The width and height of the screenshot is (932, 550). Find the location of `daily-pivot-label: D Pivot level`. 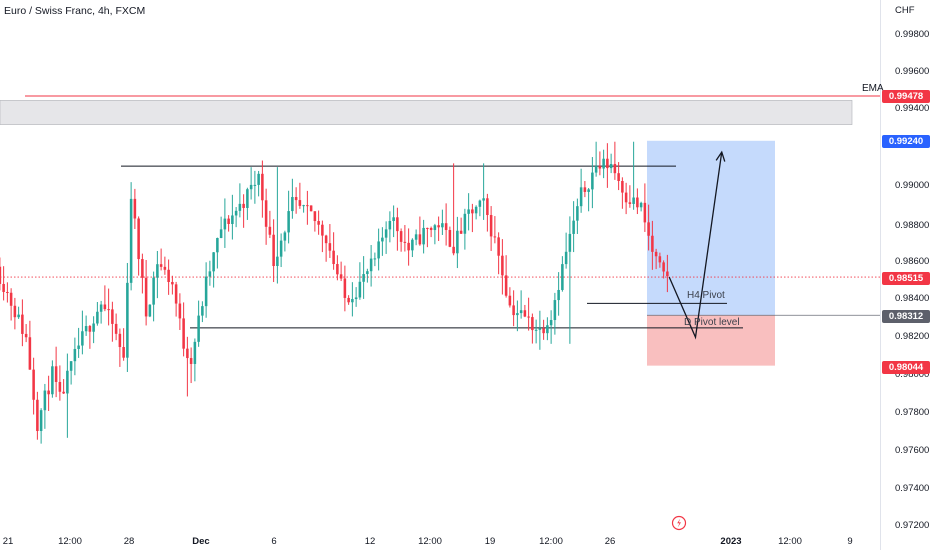

daily-pivot-label: D Pivot level is located at coordinates (712, 322).